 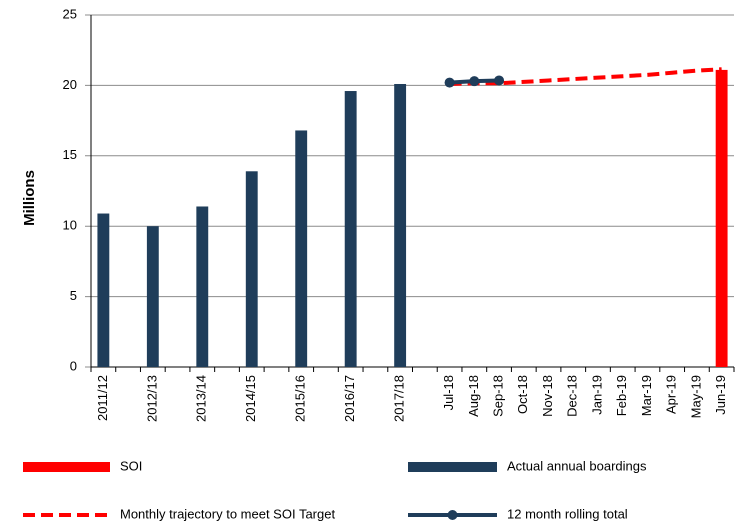 I want to click on y-axis-title: Millions, so click(x=29, y=198).